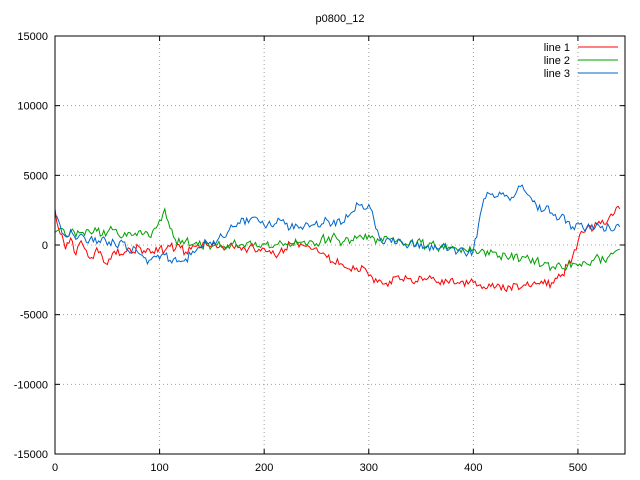 This screenshot has width=640, height=480. I want to click on x-tick-label: 400, so click(473, 468).